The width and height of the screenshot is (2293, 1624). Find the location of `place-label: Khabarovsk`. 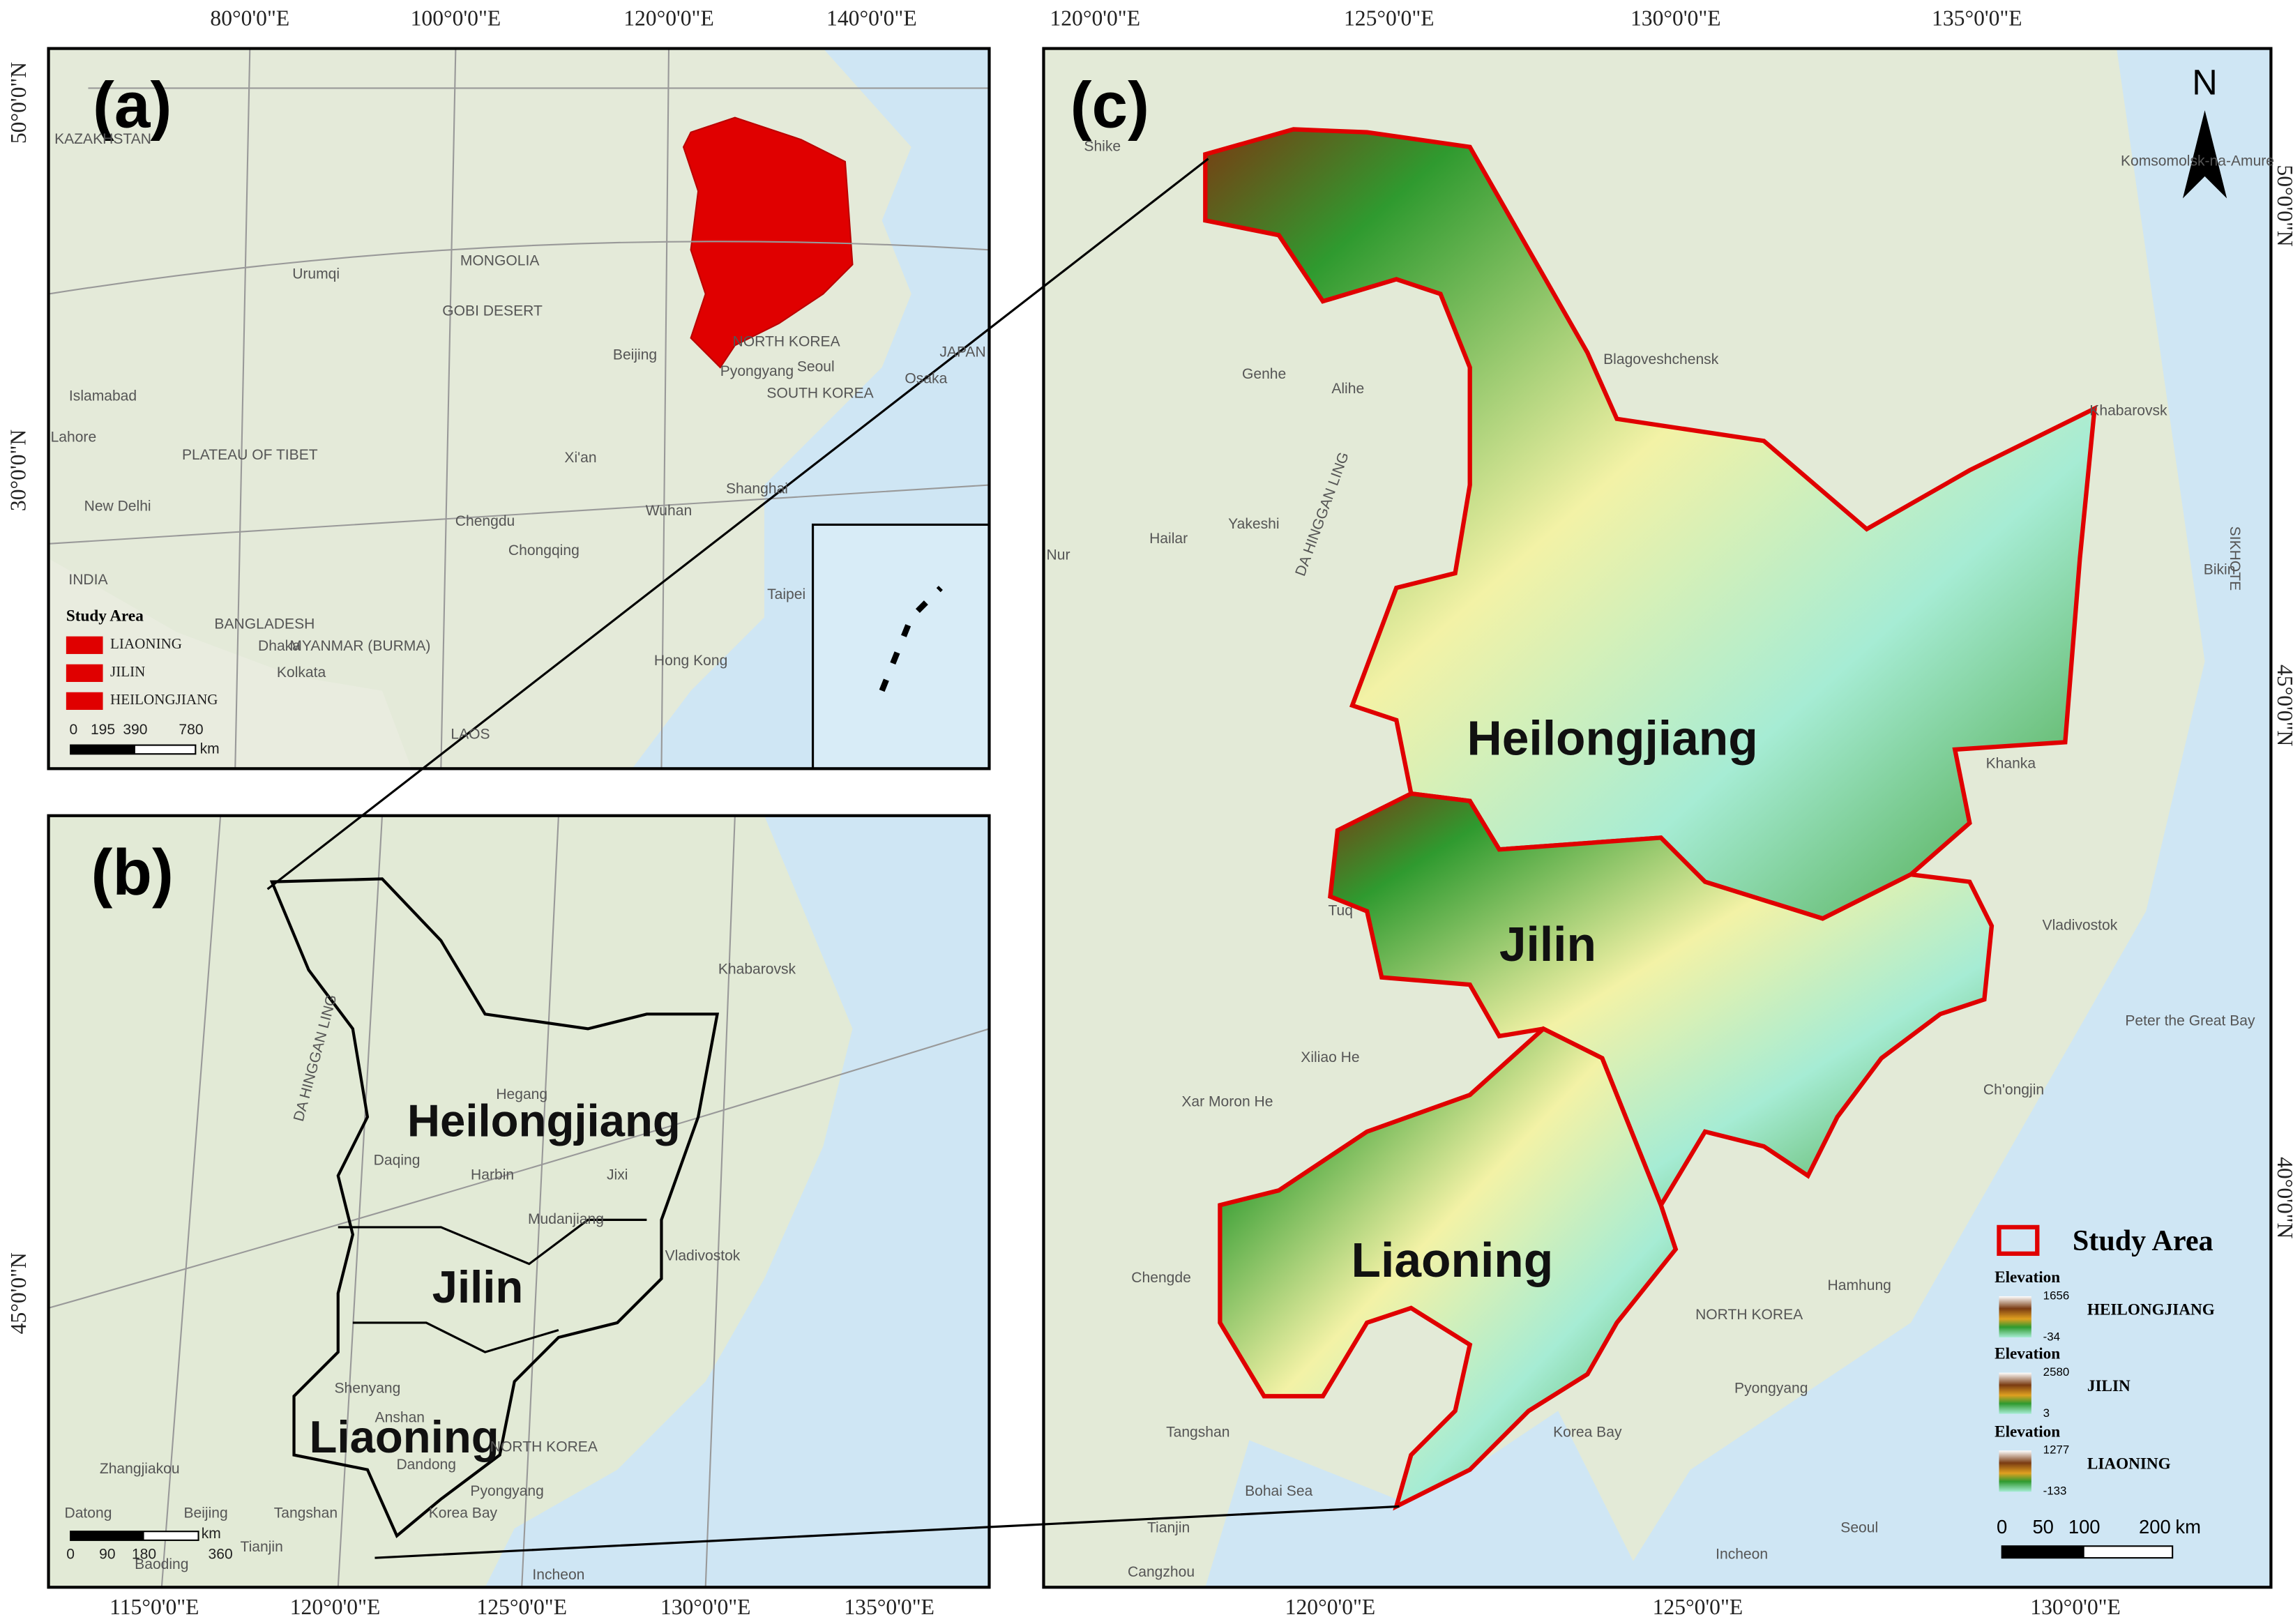

place-label: Khabarovsk is located at coordinates (2128, 411).